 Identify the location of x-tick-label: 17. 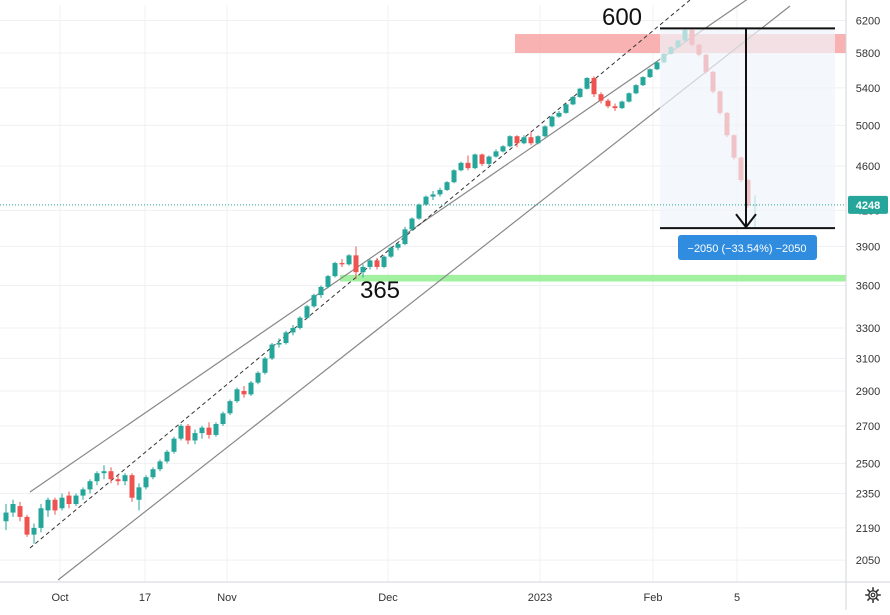
(145, 598).